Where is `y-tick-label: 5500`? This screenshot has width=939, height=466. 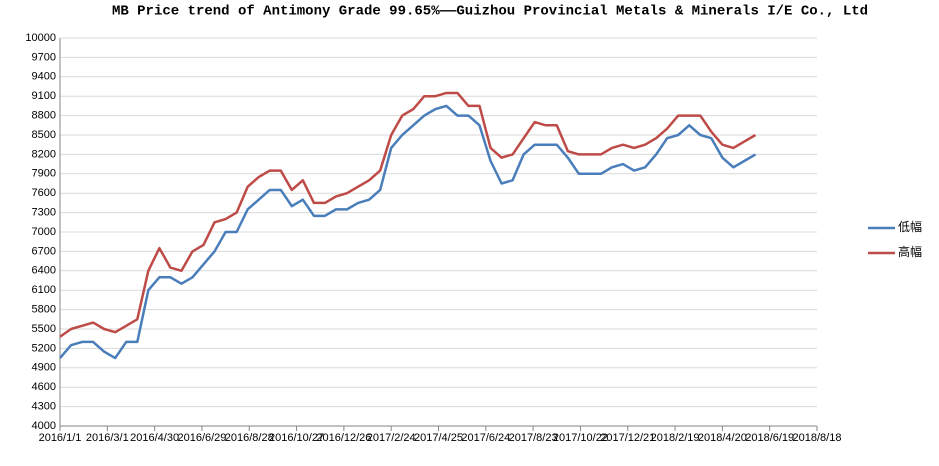
y-tick-label: 5500 is located at coordinates (44, 329).